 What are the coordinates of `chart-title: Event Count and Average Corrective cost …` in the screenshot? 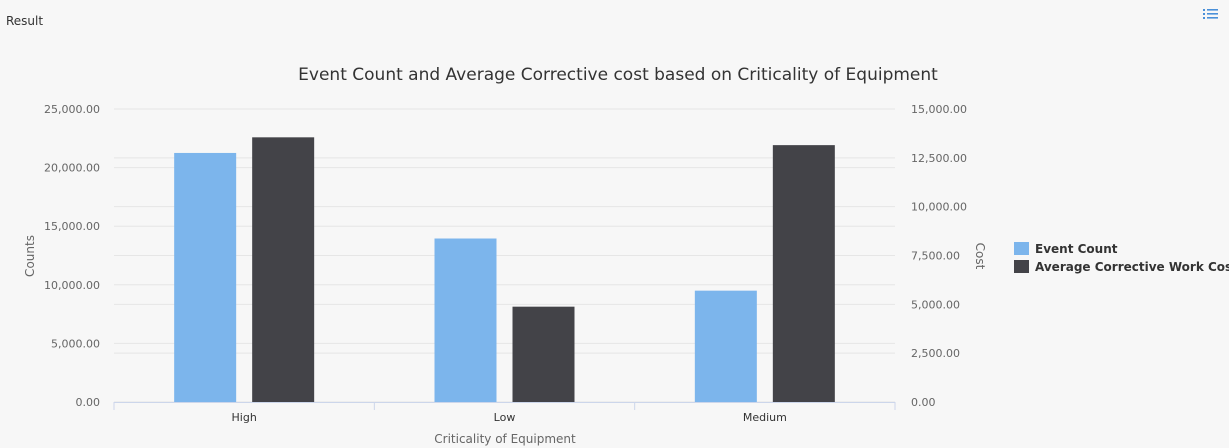 It's located at (618, 75).